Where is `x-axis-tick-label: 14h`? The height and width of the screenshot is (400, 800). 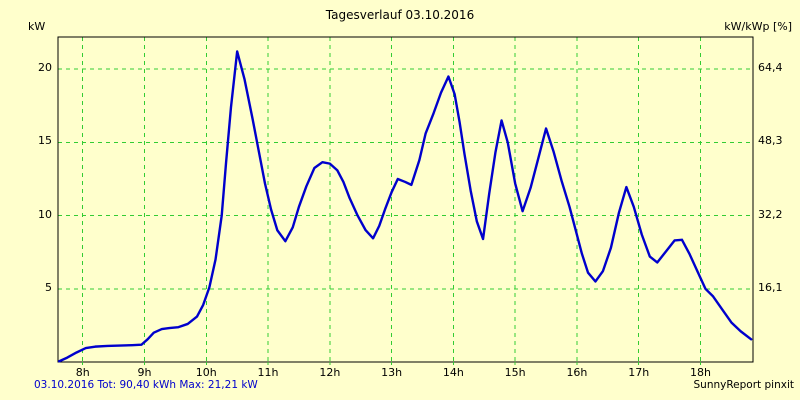 x-axis-tick-label: 14h is located at coordinates (453, 372).